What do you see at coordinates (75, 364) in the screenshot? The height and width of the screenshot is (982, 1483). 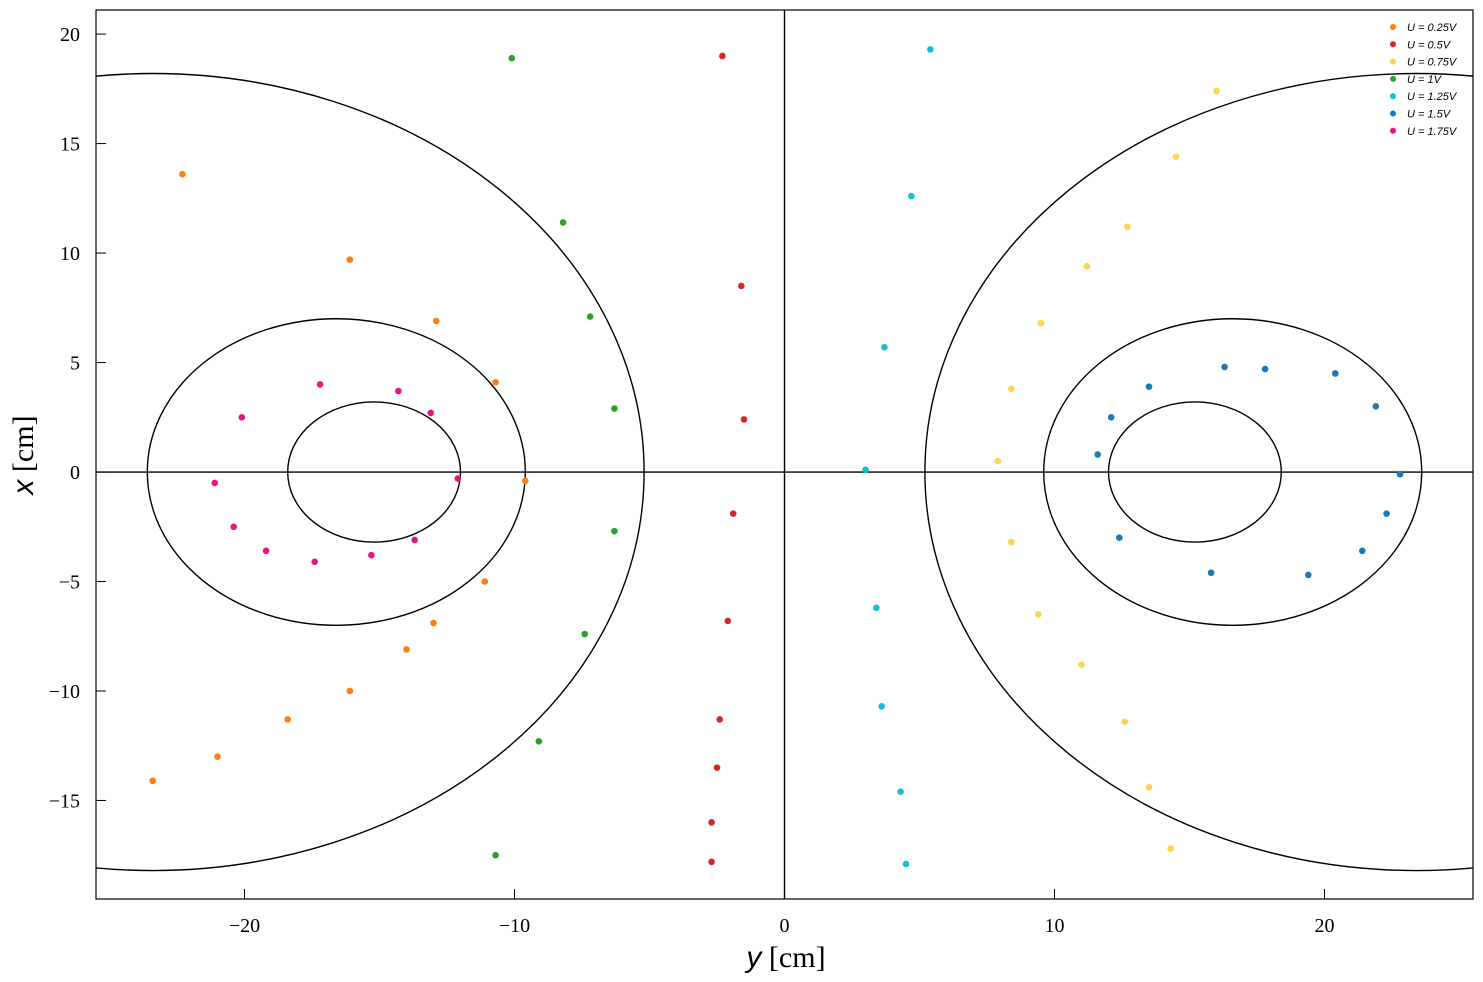 I see `y-tick-label: 5` at bounding box center [75, 364].